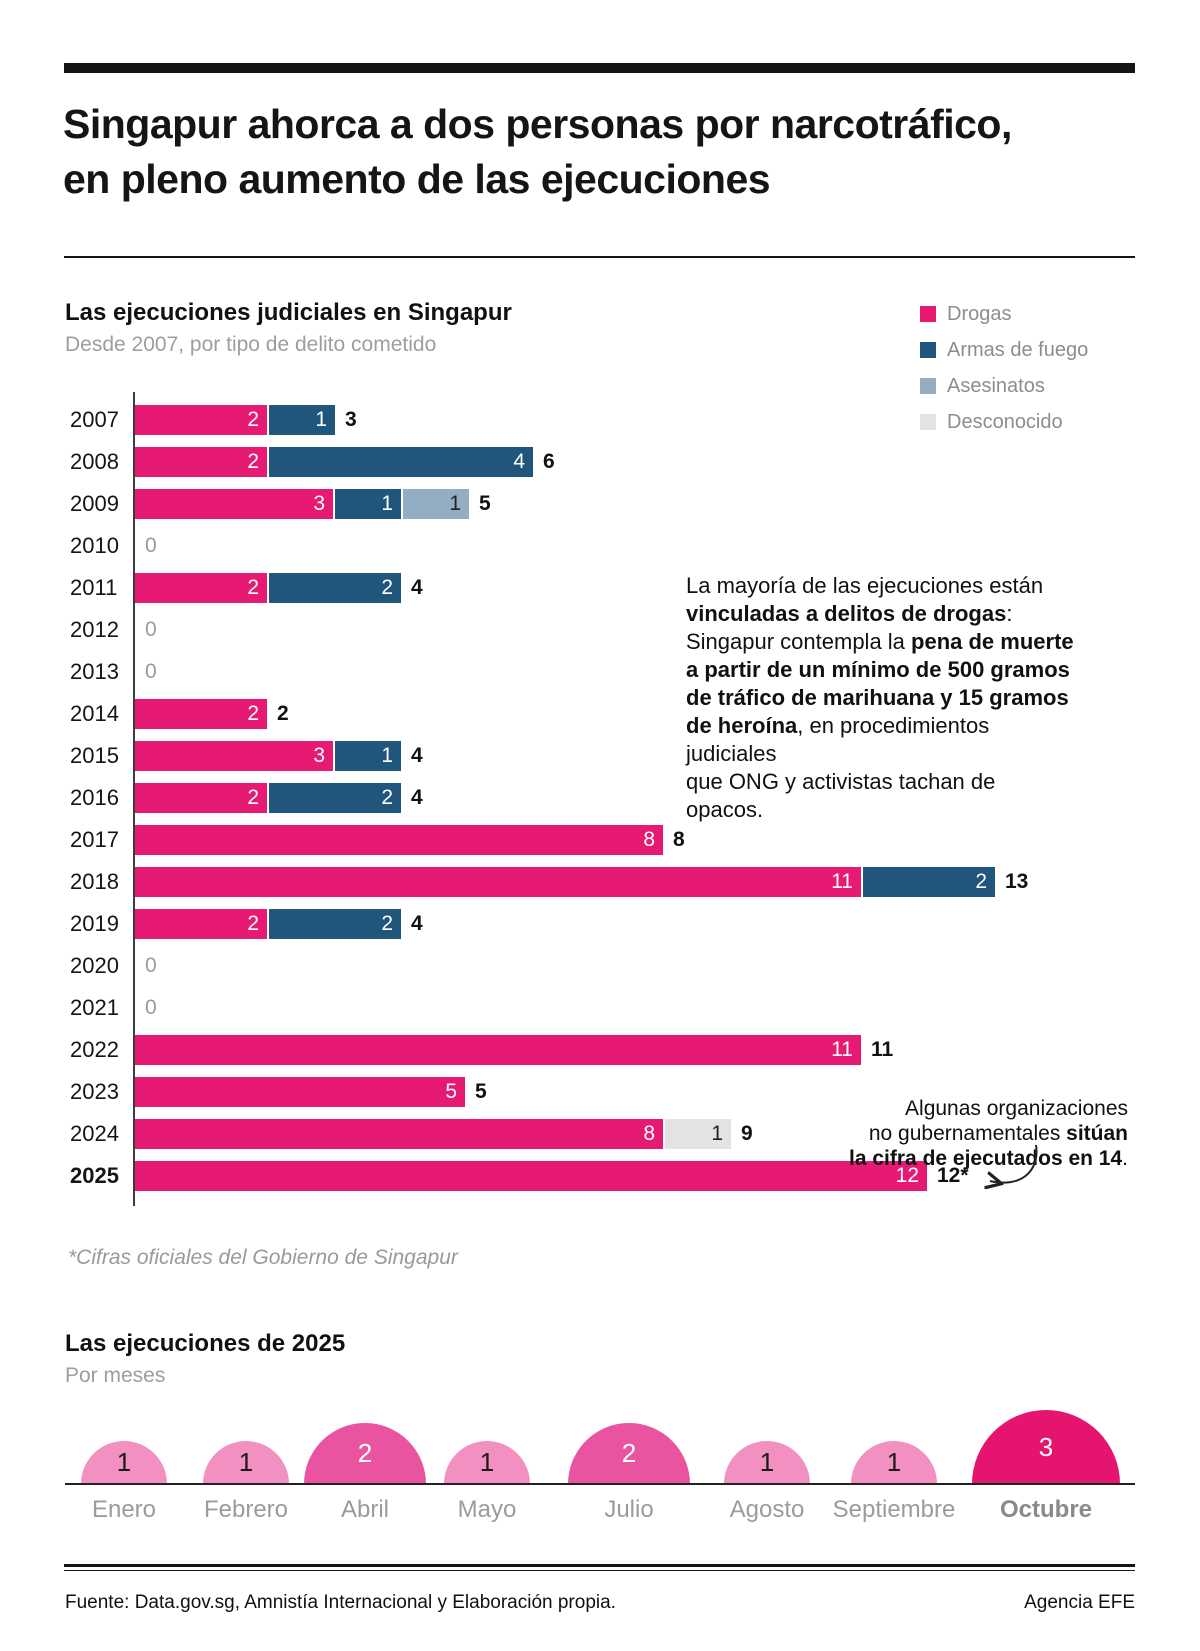 This screenshot has height=1651, width=1200. What do you see at coordinates (620, 672) in the screenshot?
I see `bar-row: 2013 0` at bounding box center [620, 672].